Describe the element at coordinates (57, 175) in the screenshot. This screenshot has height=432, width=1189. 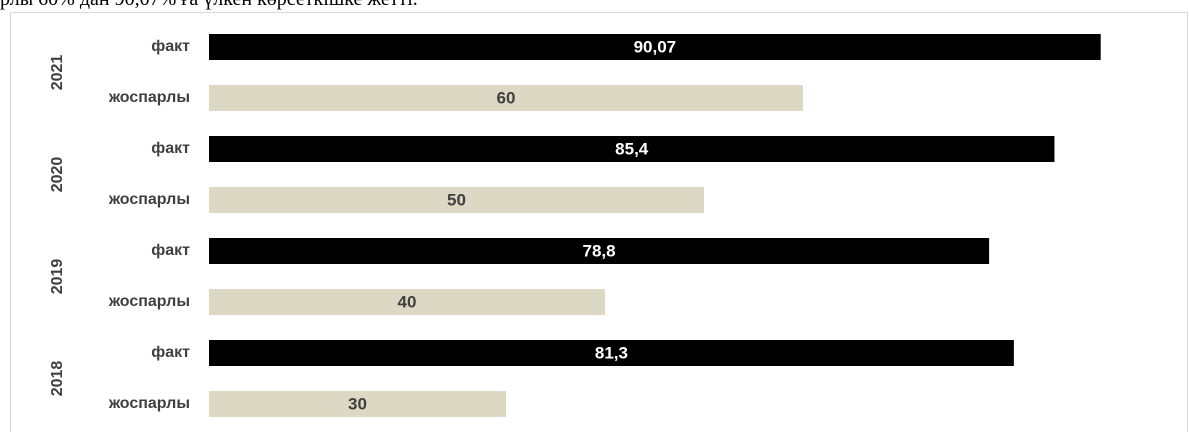
I see `year-label-2020: 2020` at that location.